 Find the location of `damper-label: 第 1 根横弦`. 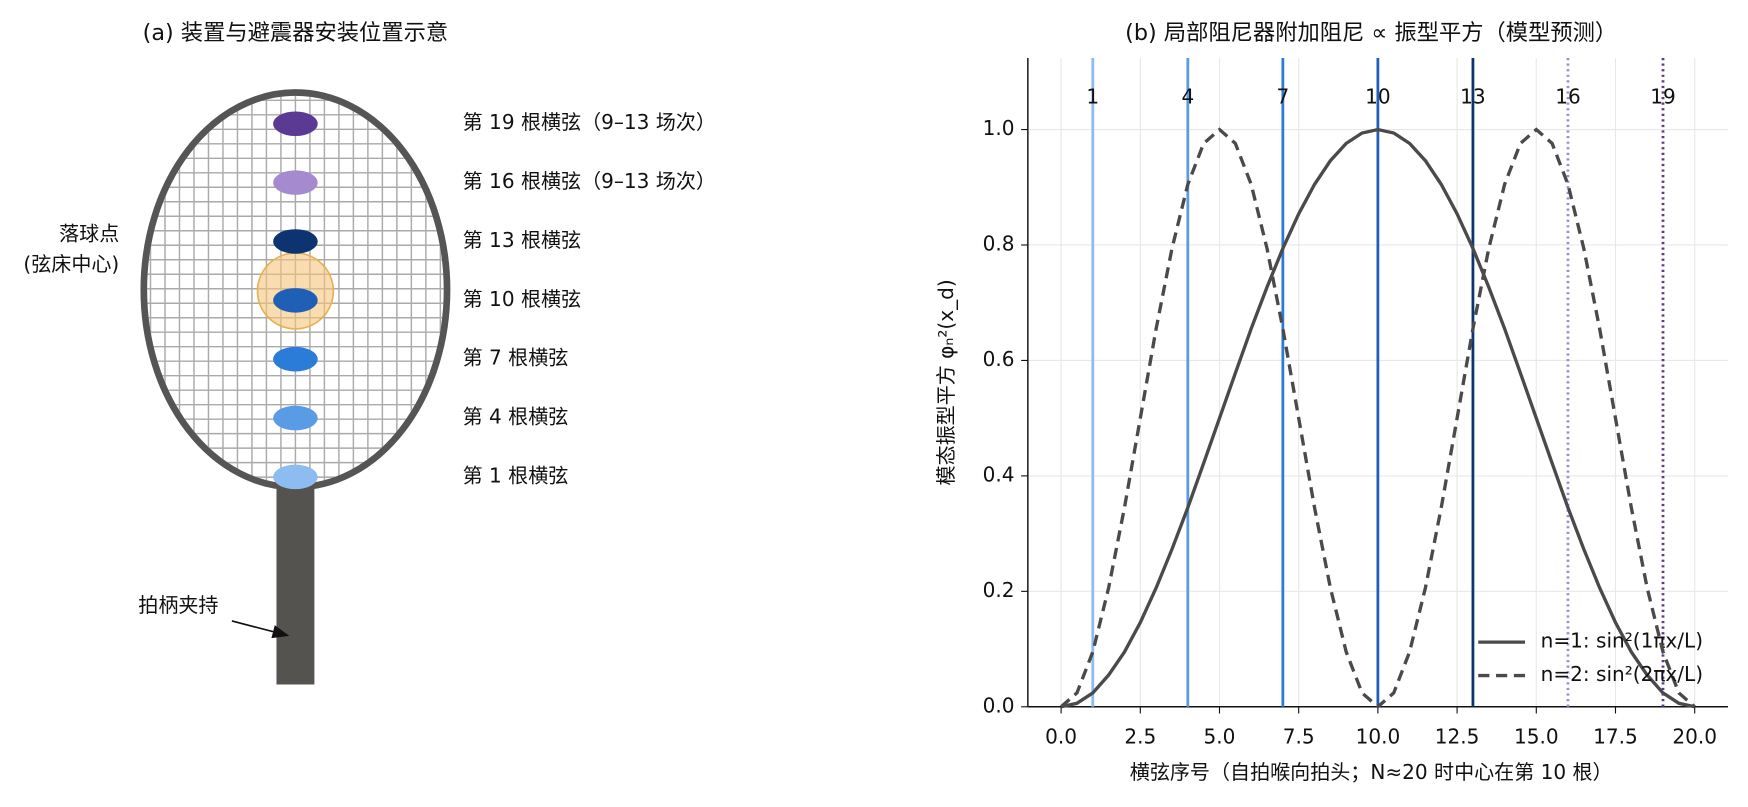

damper-label: 第 1 根横弦 is located at coordinates (516, 475).